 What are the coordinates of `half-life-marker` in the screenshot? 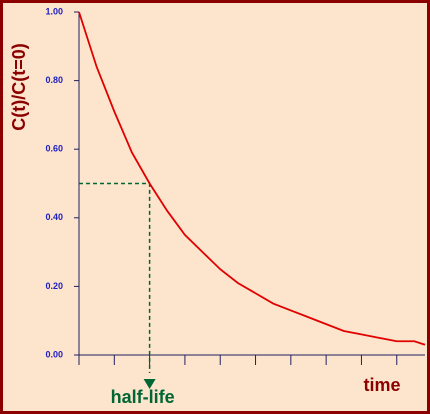 It's located at (149, 384).